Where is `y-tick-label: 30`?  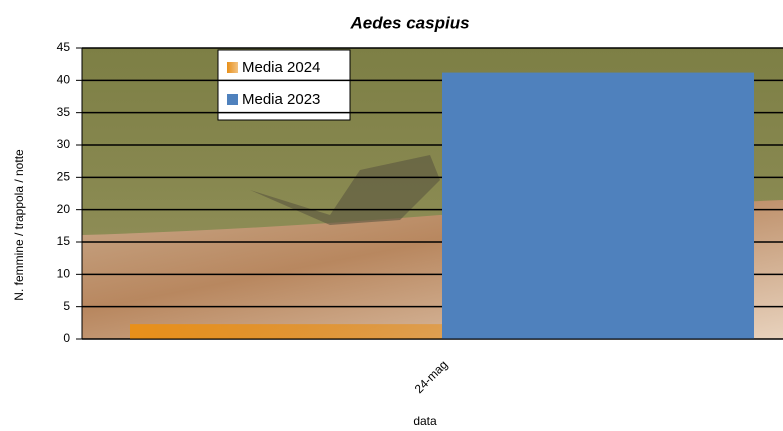 y-tick-label: 30 is located at coordinates (64, 144).